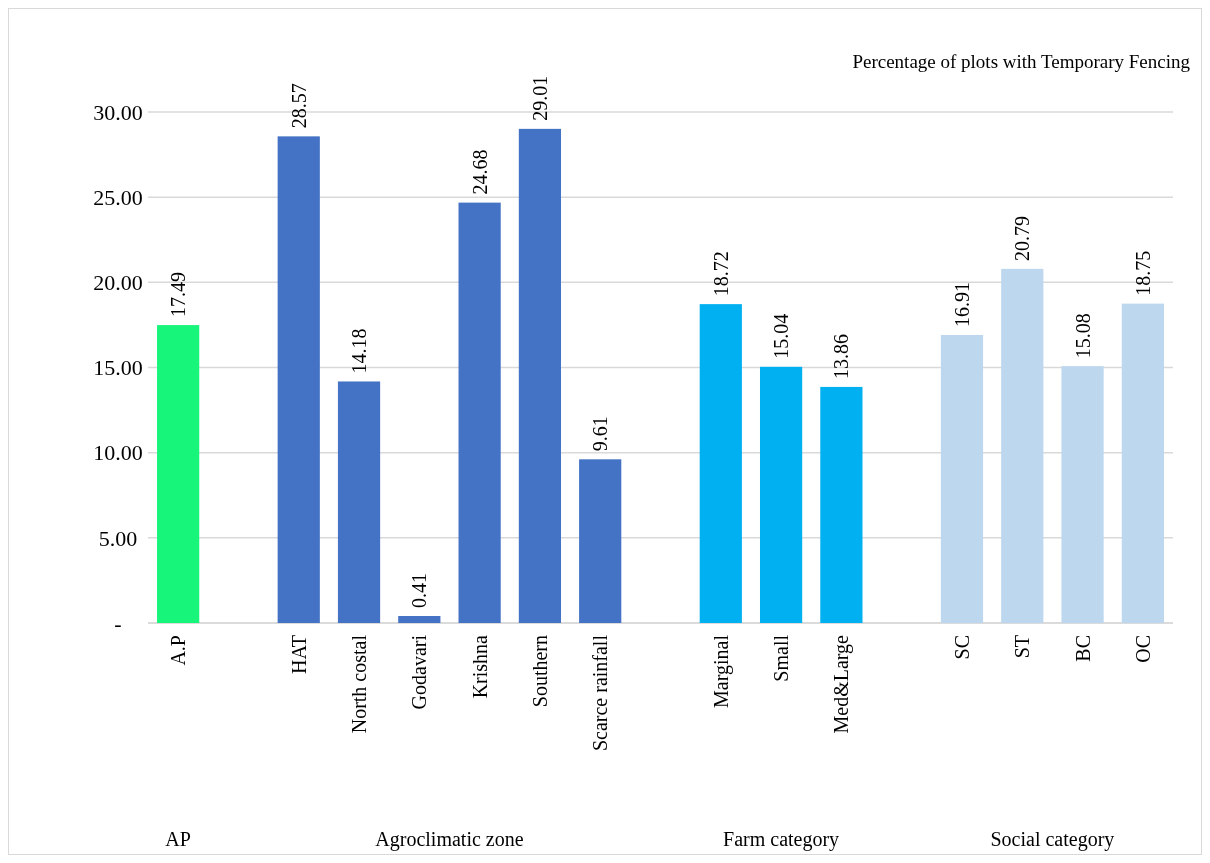 The height and width of the screenshot is (863, 1210). What do you see at coordinates (419, 591) in the screenshot?
I see `data-label: 0.41` at bounding box center [419, 591].